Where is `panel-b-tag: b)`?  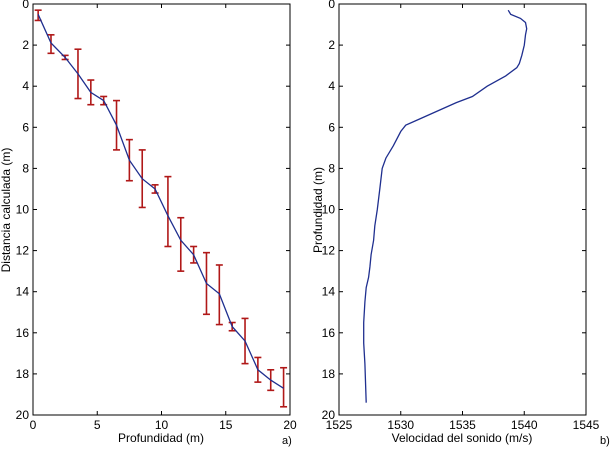
panel-b-tag: b) is located at coordinates (605, 441).